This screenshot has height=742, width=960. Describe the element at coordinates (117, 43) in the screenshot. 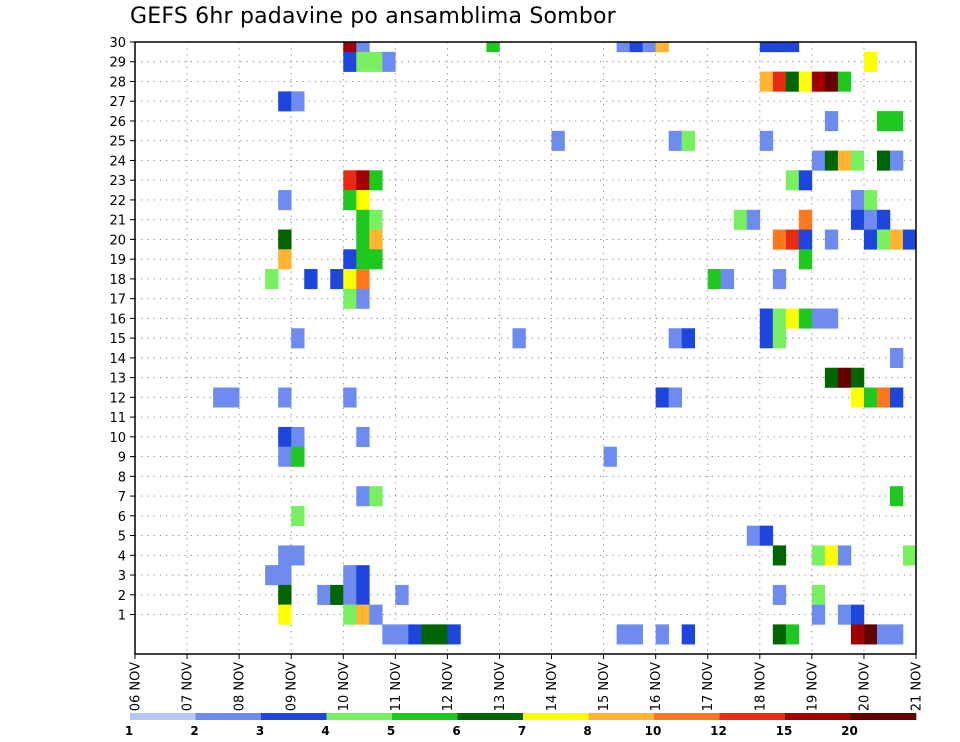

I see `y-tick-label: 30` at that location.